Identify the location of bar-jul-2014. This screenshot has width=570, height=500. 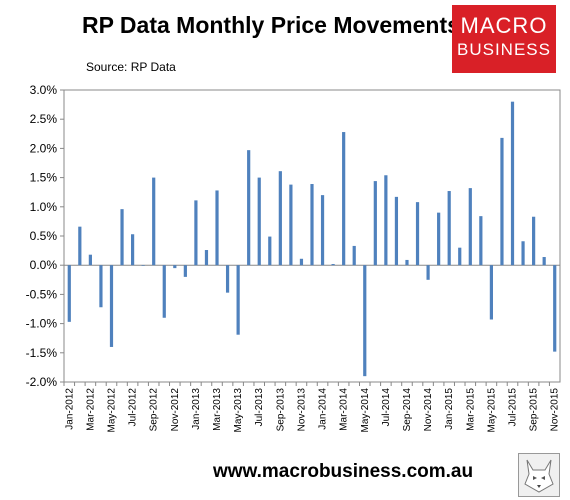
(386, 220).